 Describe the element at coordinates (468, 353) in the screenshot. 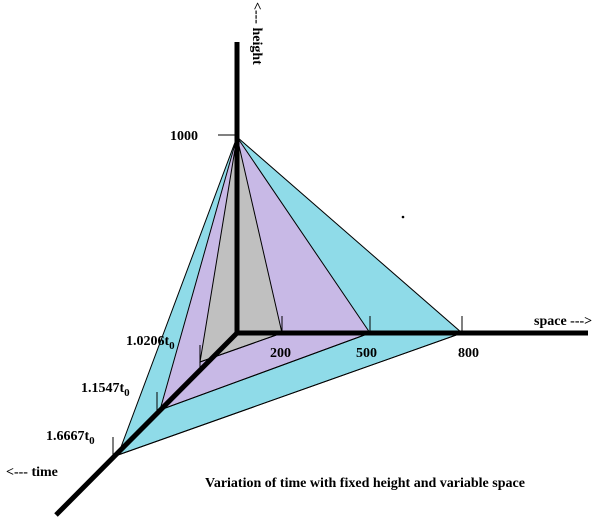

I see `space-tick-label-800: 800` at that location.